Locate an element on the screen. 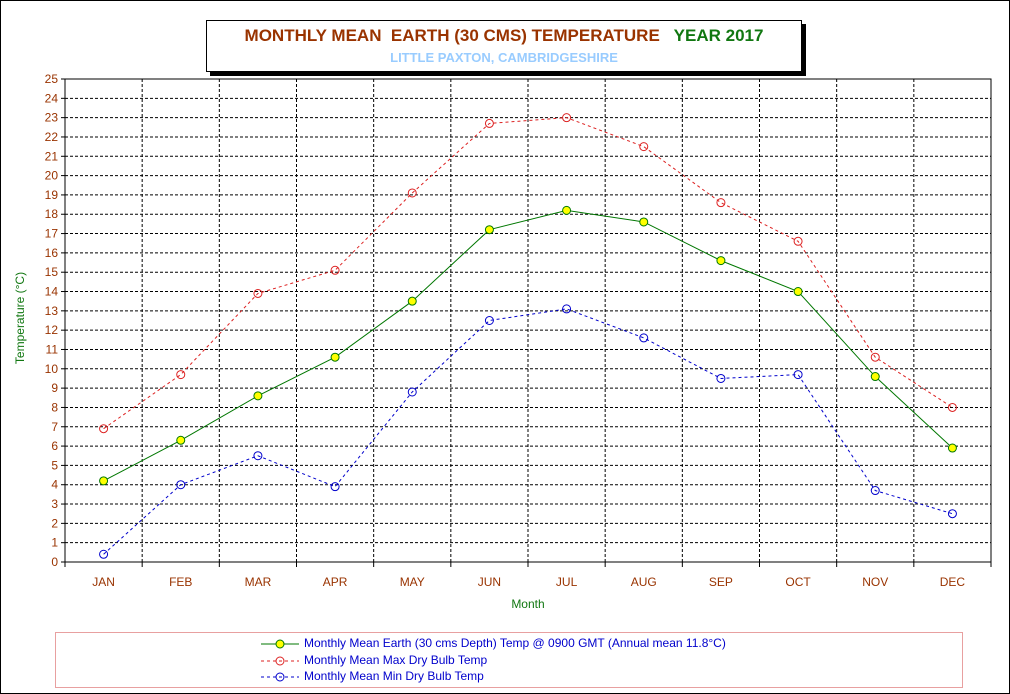 The width and height of the screenshot is (1010, 694). y-tick-label: 19 is located at coordinates (52, 195).